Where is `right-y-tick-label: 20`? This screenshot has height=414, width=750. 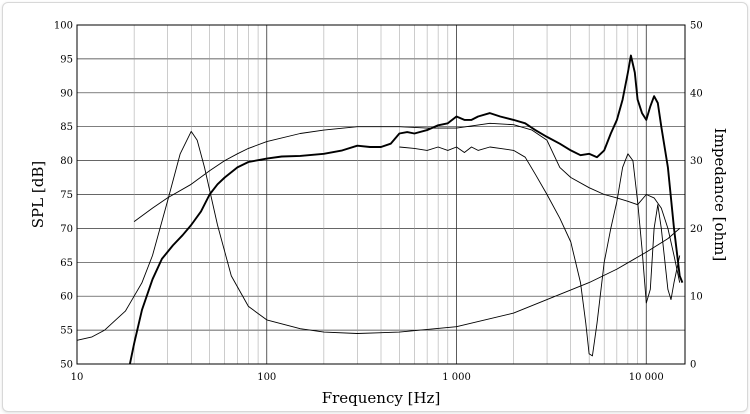 right-y-tick-label: 20 is located at coordinates (696, 229).